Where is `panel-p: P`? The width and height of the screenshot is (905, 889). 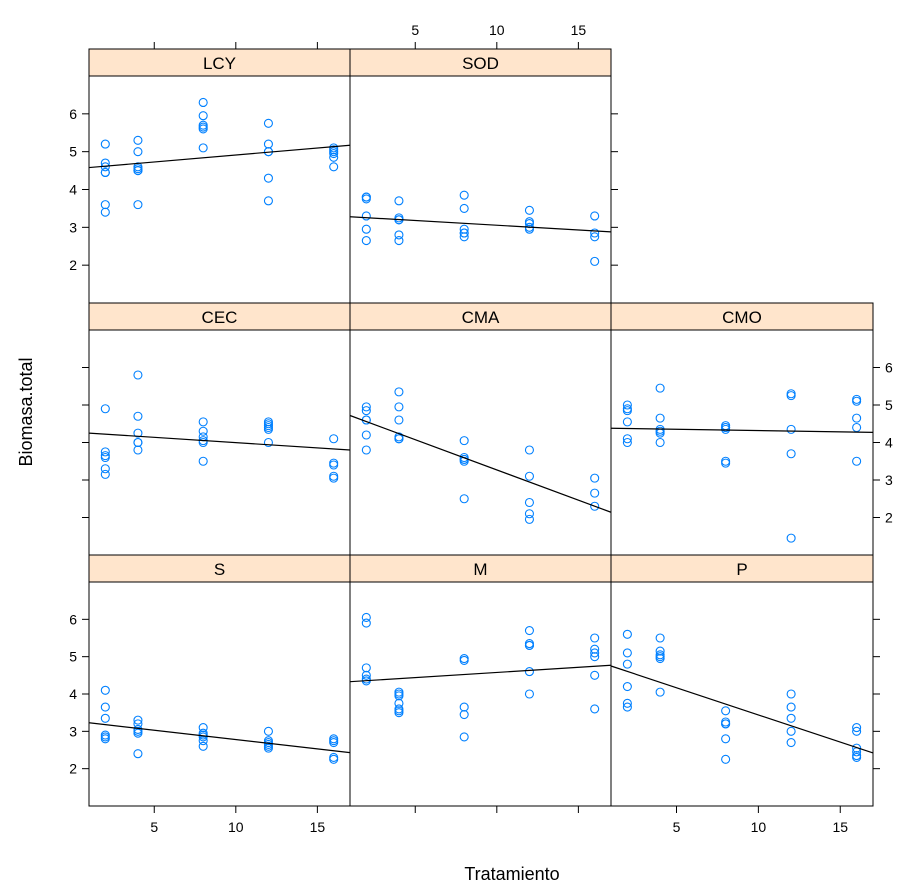 panel-p: P is located at coordinates (742, 680).